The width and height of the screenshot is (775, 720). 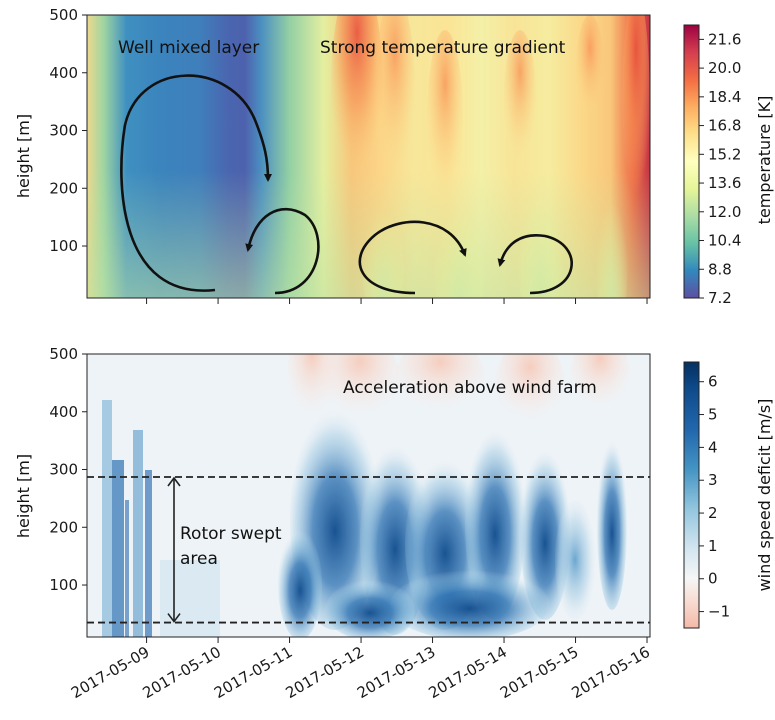 What do you see at coordinates (470, 388) in the screenshot?
I see `annotation-acceleration: Acceleration above wind farm` at bounding box center [470, 388].